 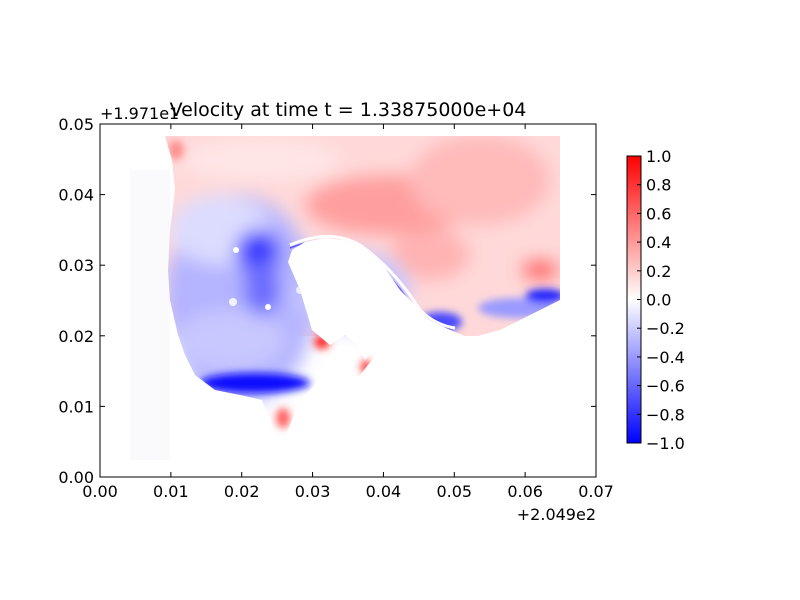 What do you see at coordinates (525, 491) in the screenshot?
I see `x-tick-label: 0.06` at bounding box center [525, 491].